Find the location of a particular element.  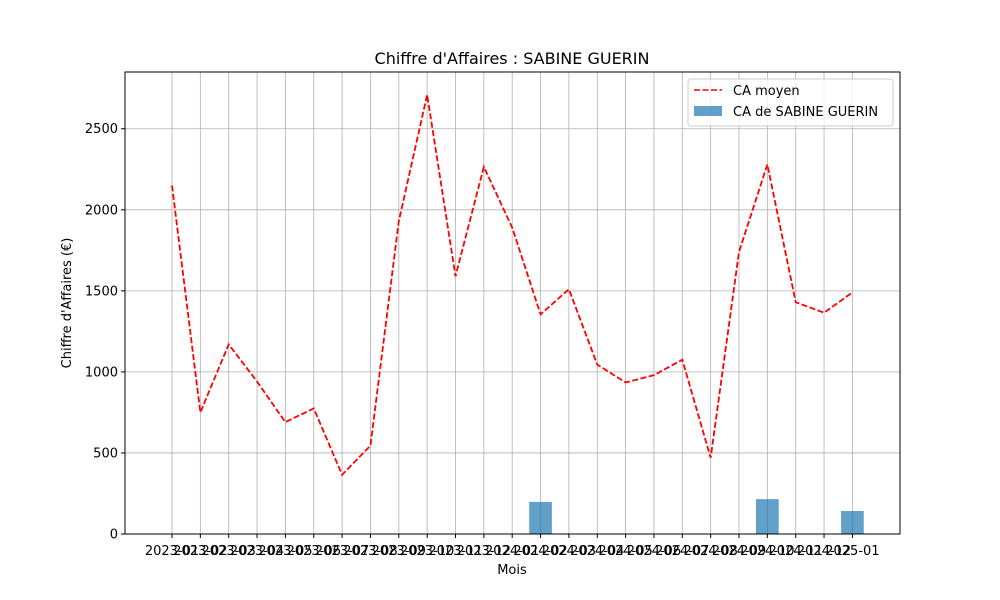

x-tick-label: 2023-11 is located at coordinates (455, 551).